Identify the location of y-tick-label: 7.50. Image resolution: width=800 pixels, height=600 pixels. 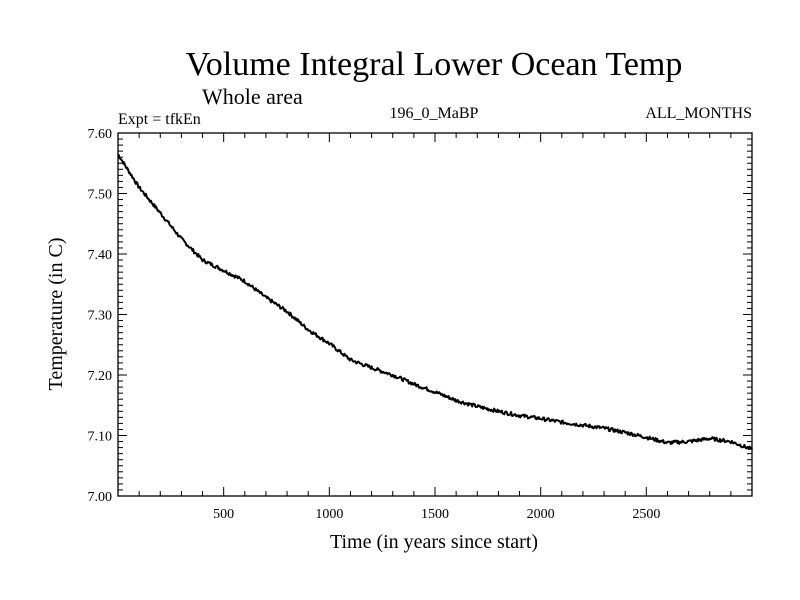
(100, 195).